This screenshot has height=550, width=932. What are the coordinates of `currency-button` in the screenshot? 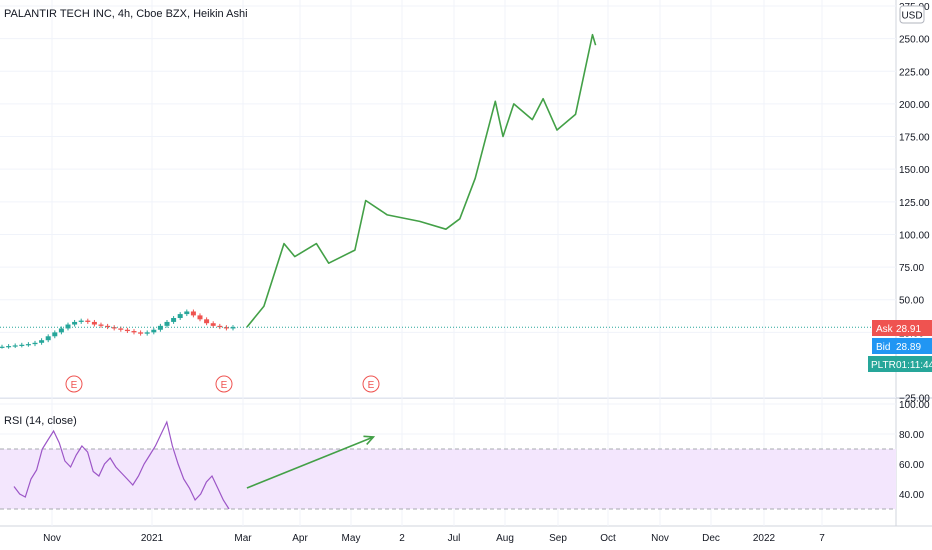 It's located at (912, 14).